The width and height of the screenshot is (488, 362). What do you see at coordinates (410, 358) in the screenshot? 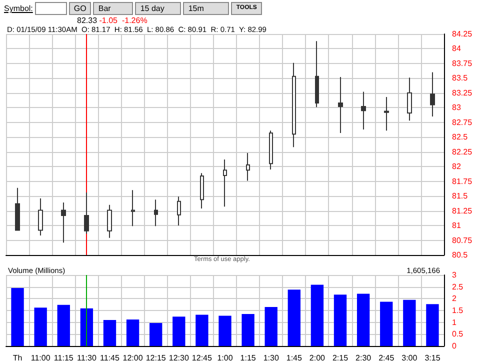
I see `x-tick-label: 3:00` at bounding box center [410, 358].